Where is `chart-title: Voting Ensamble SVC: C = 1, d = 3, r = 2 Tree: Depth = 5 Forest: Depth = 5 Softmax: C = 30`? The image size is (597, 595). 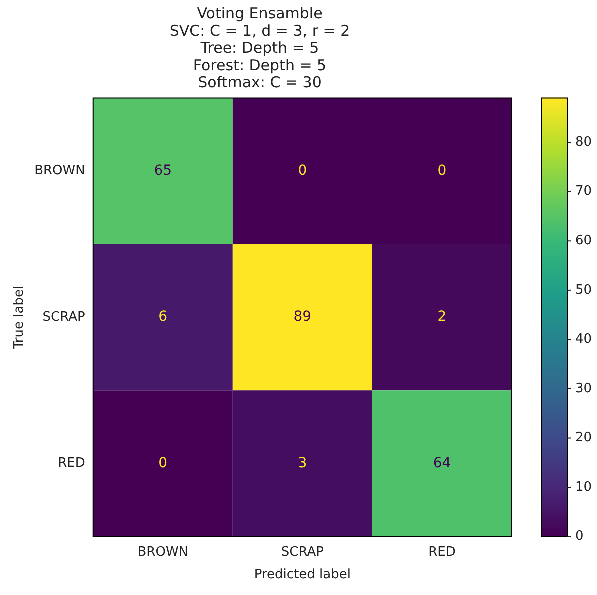 chart-title: Voting Ensamble SVC: C = 1, d = 3, r = 2 Tree: Depth = 5 Forest: Depth = 5 Softmax: C = 30 is located at coordinates (260, 48).